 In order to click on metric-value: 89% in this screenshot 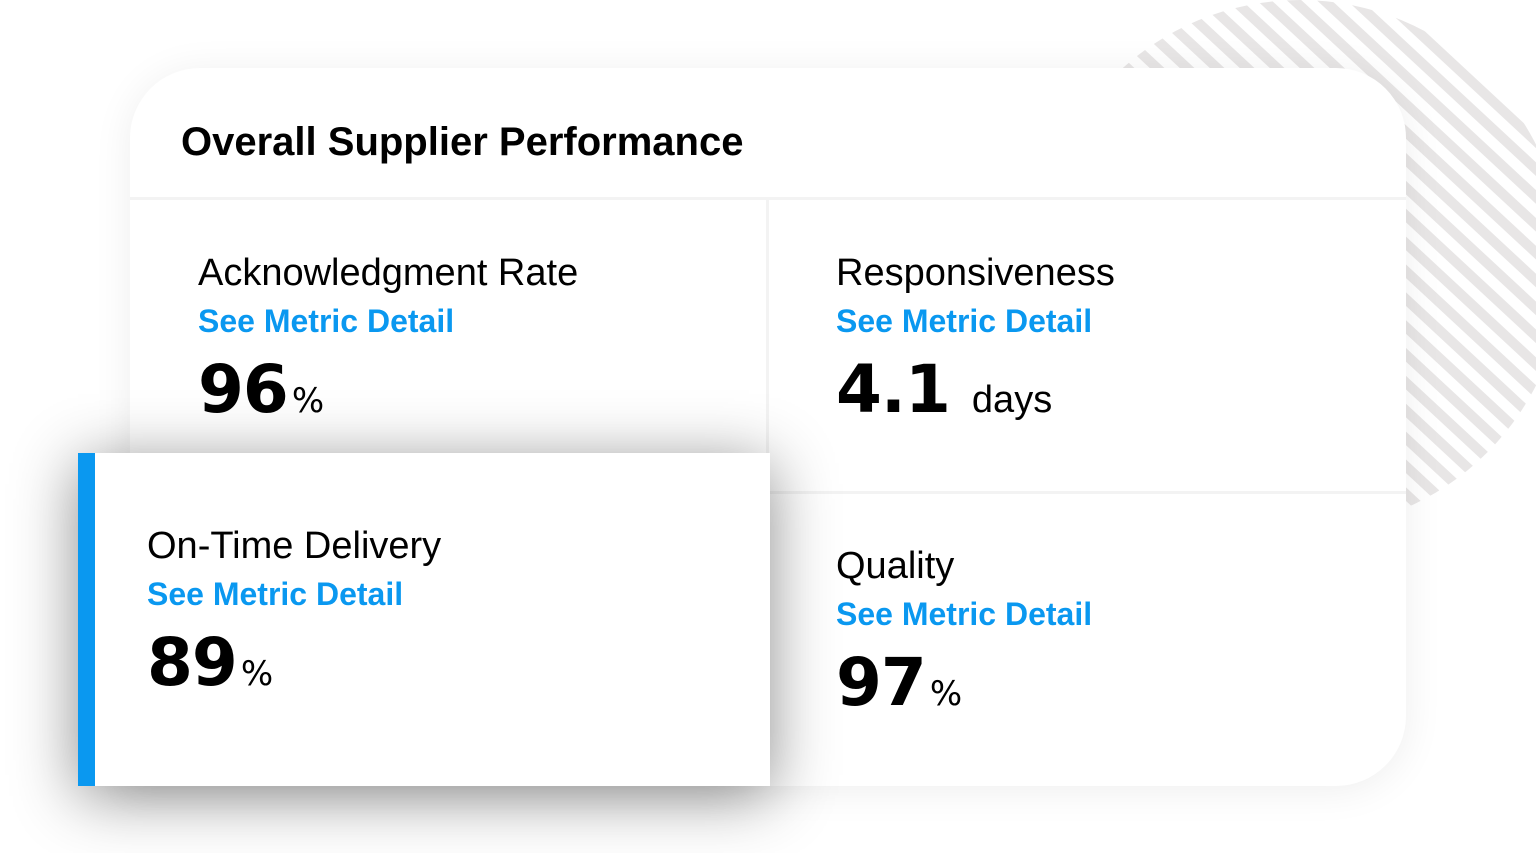, I will do `click(294, 662)`.